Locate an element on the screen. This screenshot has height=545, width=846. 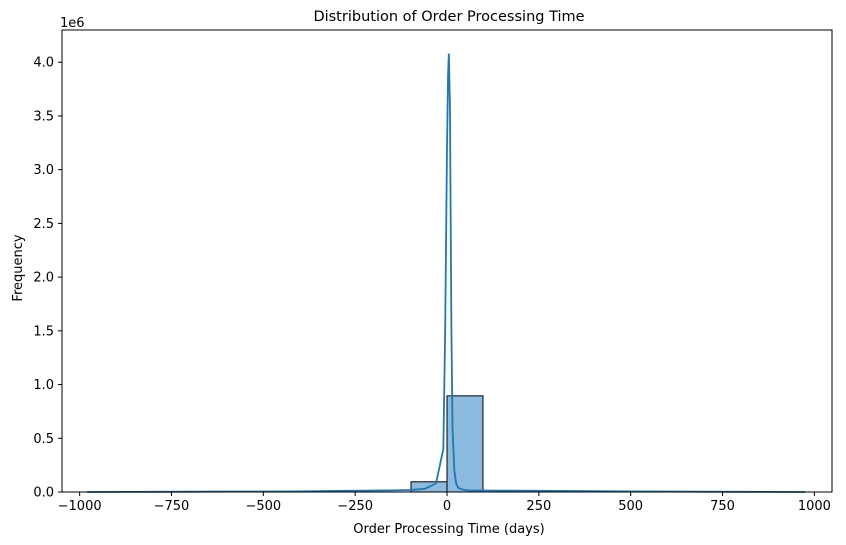
y-axis-label: Frequency is located at coordinates (18, 267).